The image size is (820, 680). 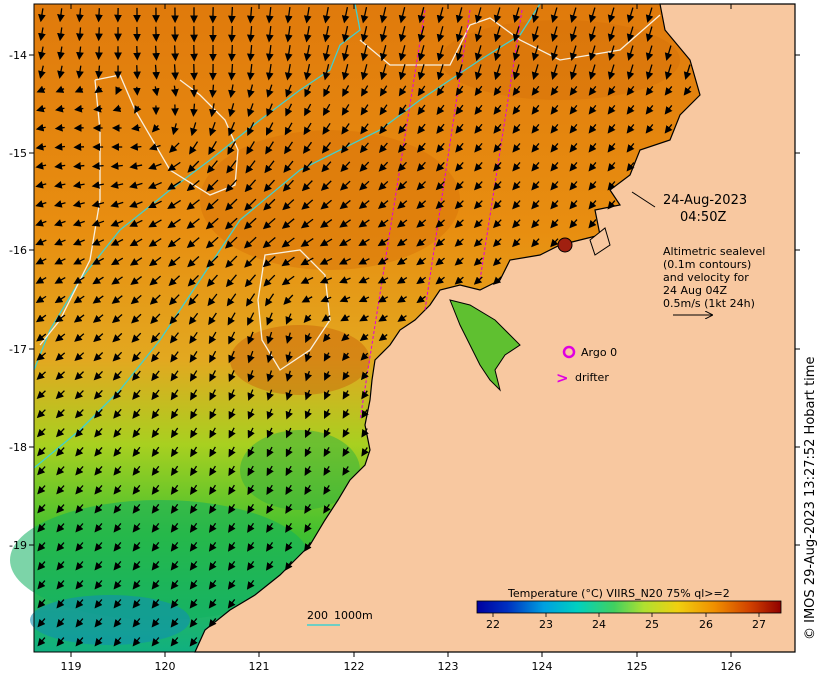 I want to click on y-tick-label: -18, so click(x=18, y=447).